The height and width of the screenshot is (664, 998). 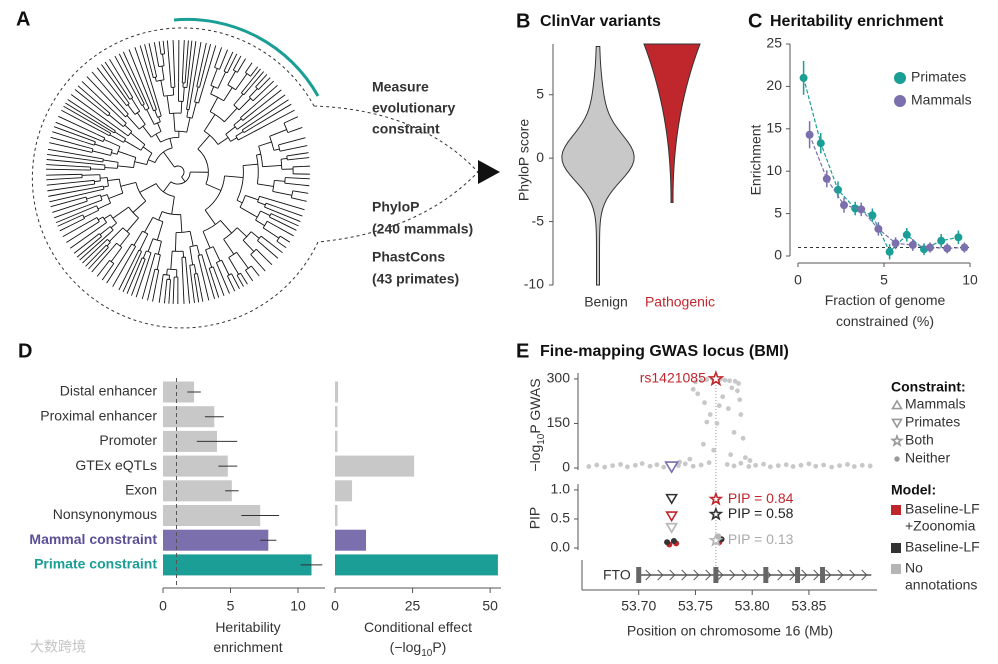 What do you see at coordinates (247, 647) in the screenshot?
I see `x-axis-label: enrichment` at bounding box center [247, 647].